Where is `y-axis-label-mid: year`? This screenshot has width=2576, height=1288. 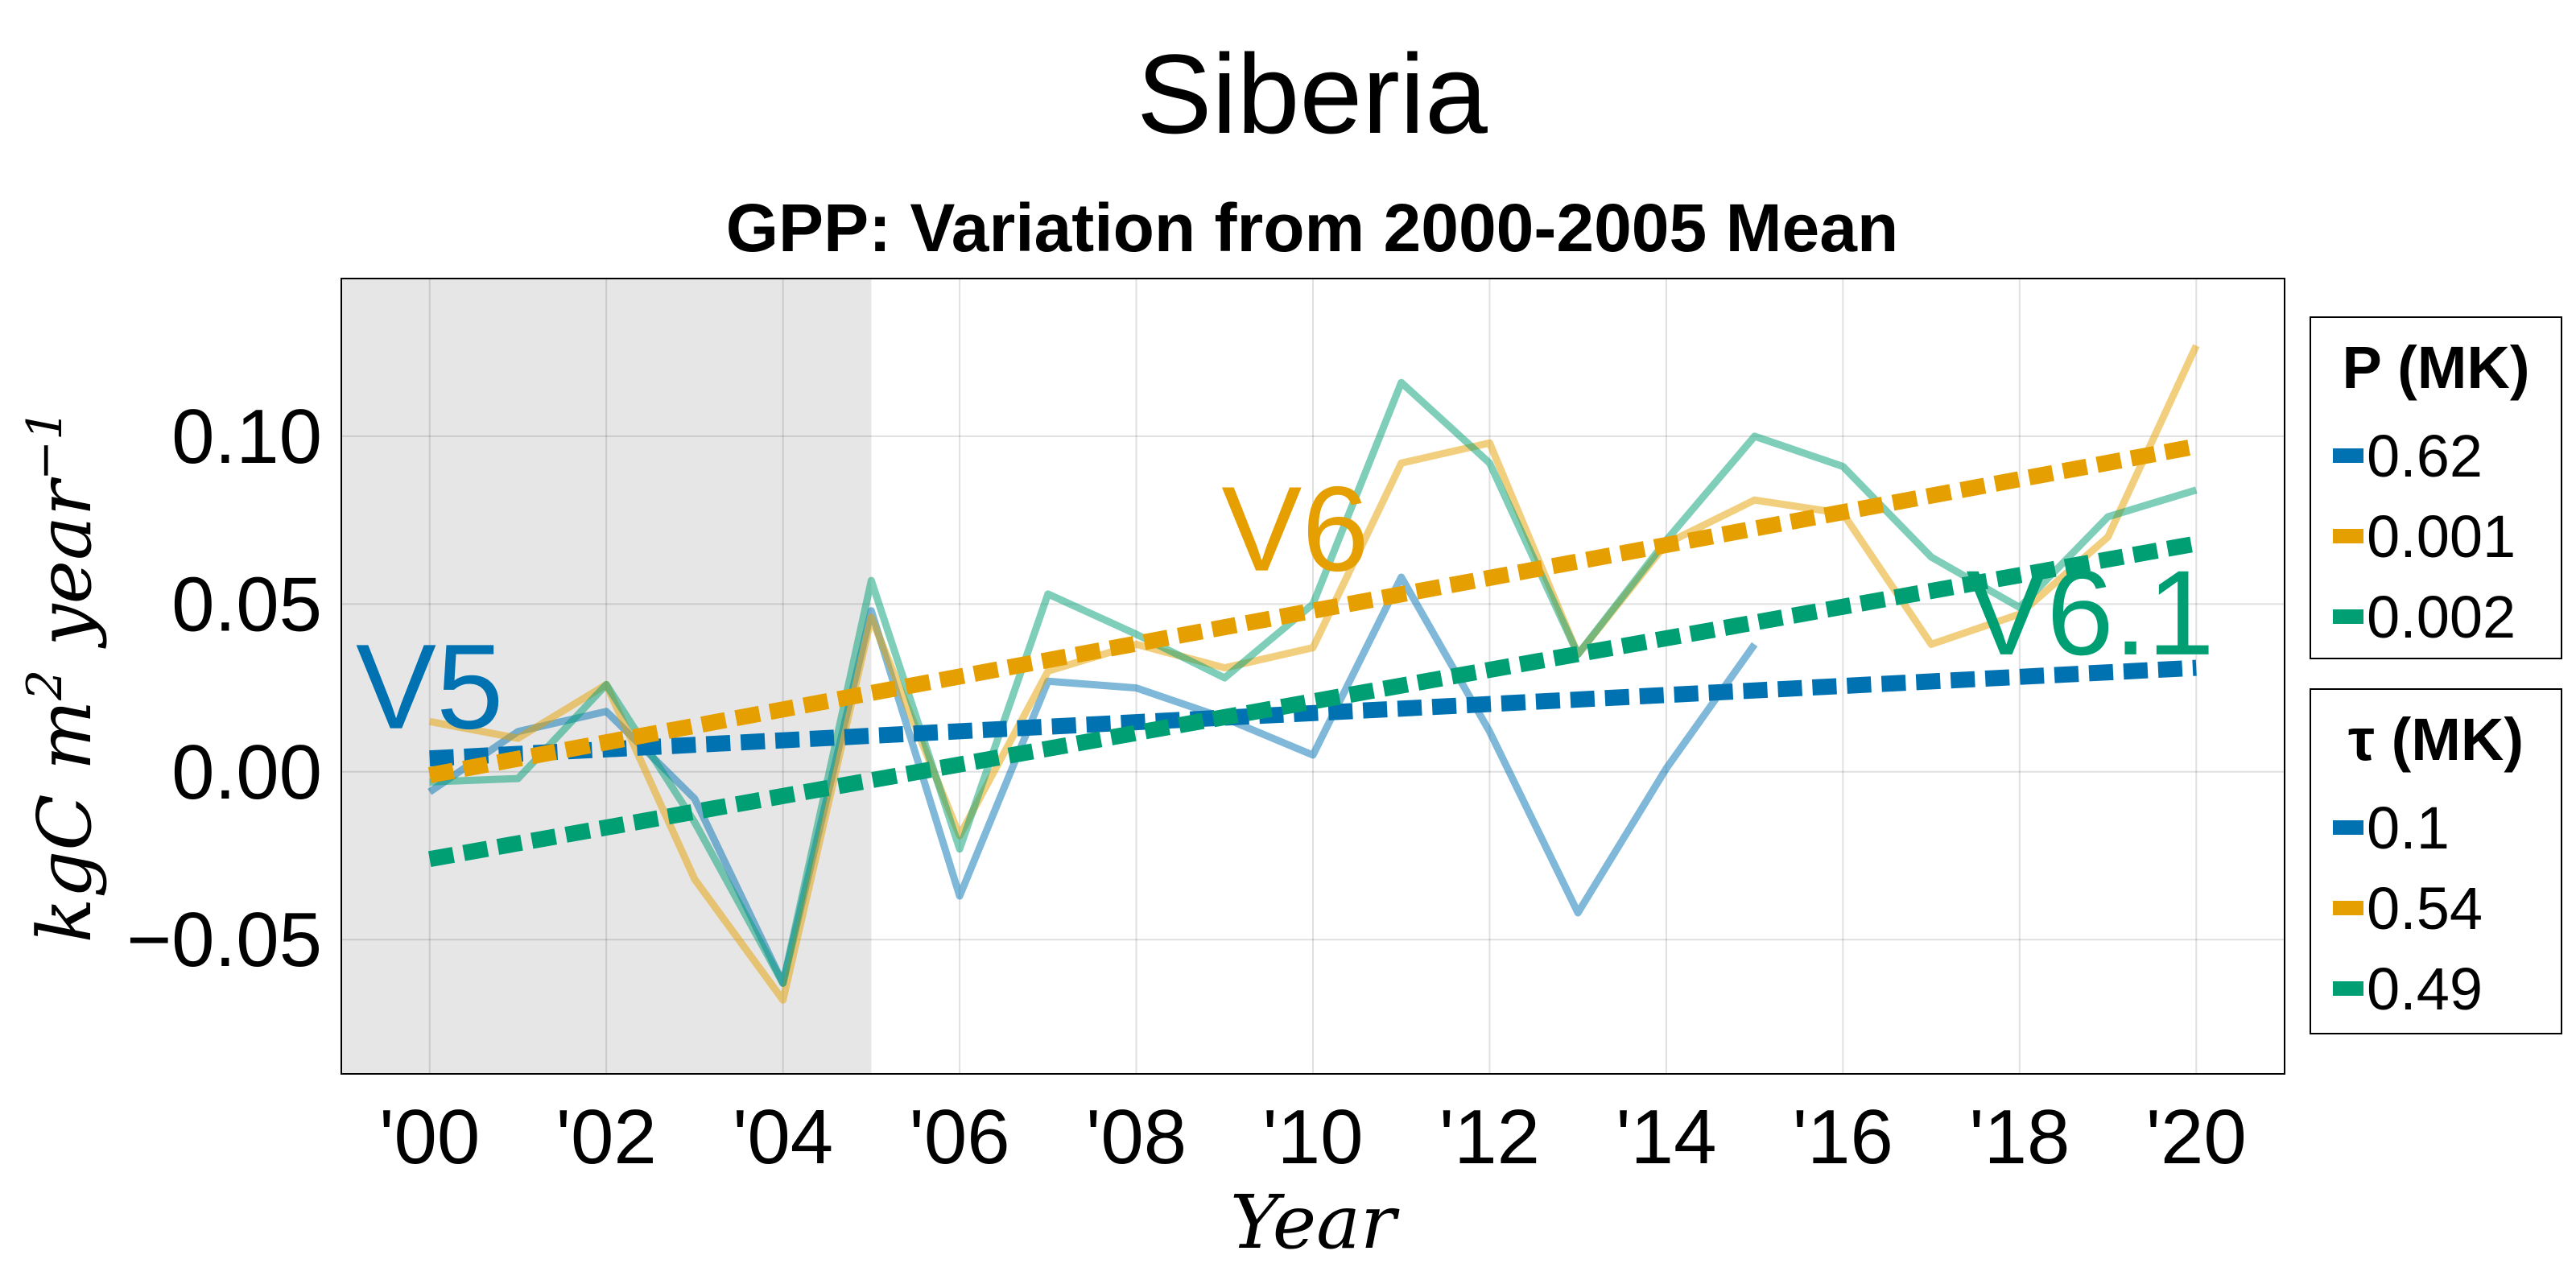 y-axis-label-mid: year is located at coordinates (65, 573).